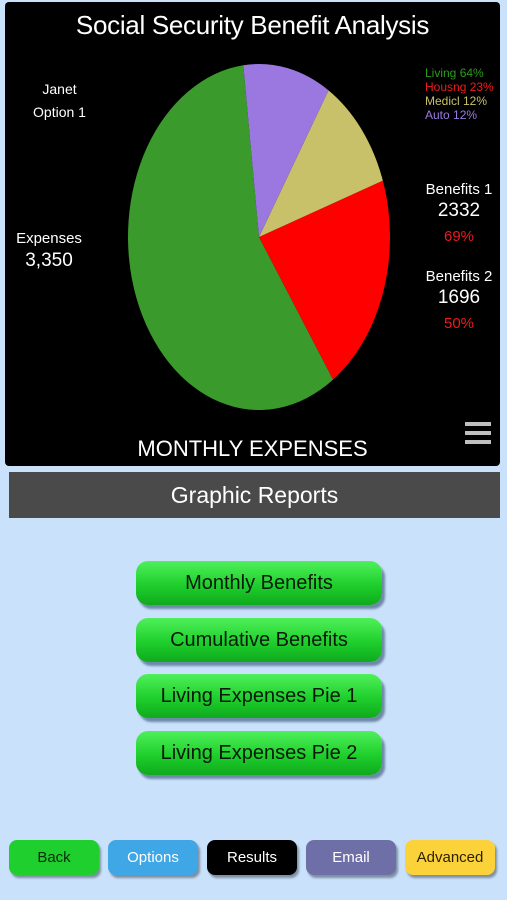 This screenshot has height=900, width=507. What do you see at coordinates (286, 150) in the screenshot?
I see `pie-slice-auto` at bounding box center [286, 150].